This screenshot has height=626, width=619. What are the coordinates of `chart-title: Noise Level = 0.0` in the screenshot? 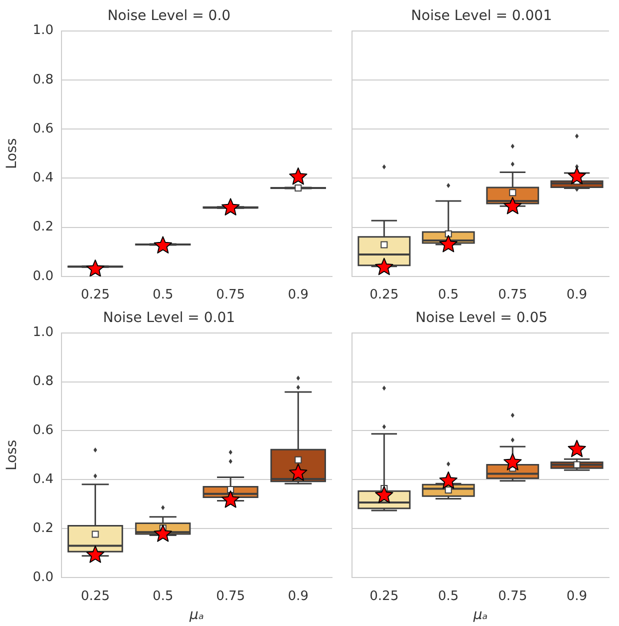 It's located at (169, 16).